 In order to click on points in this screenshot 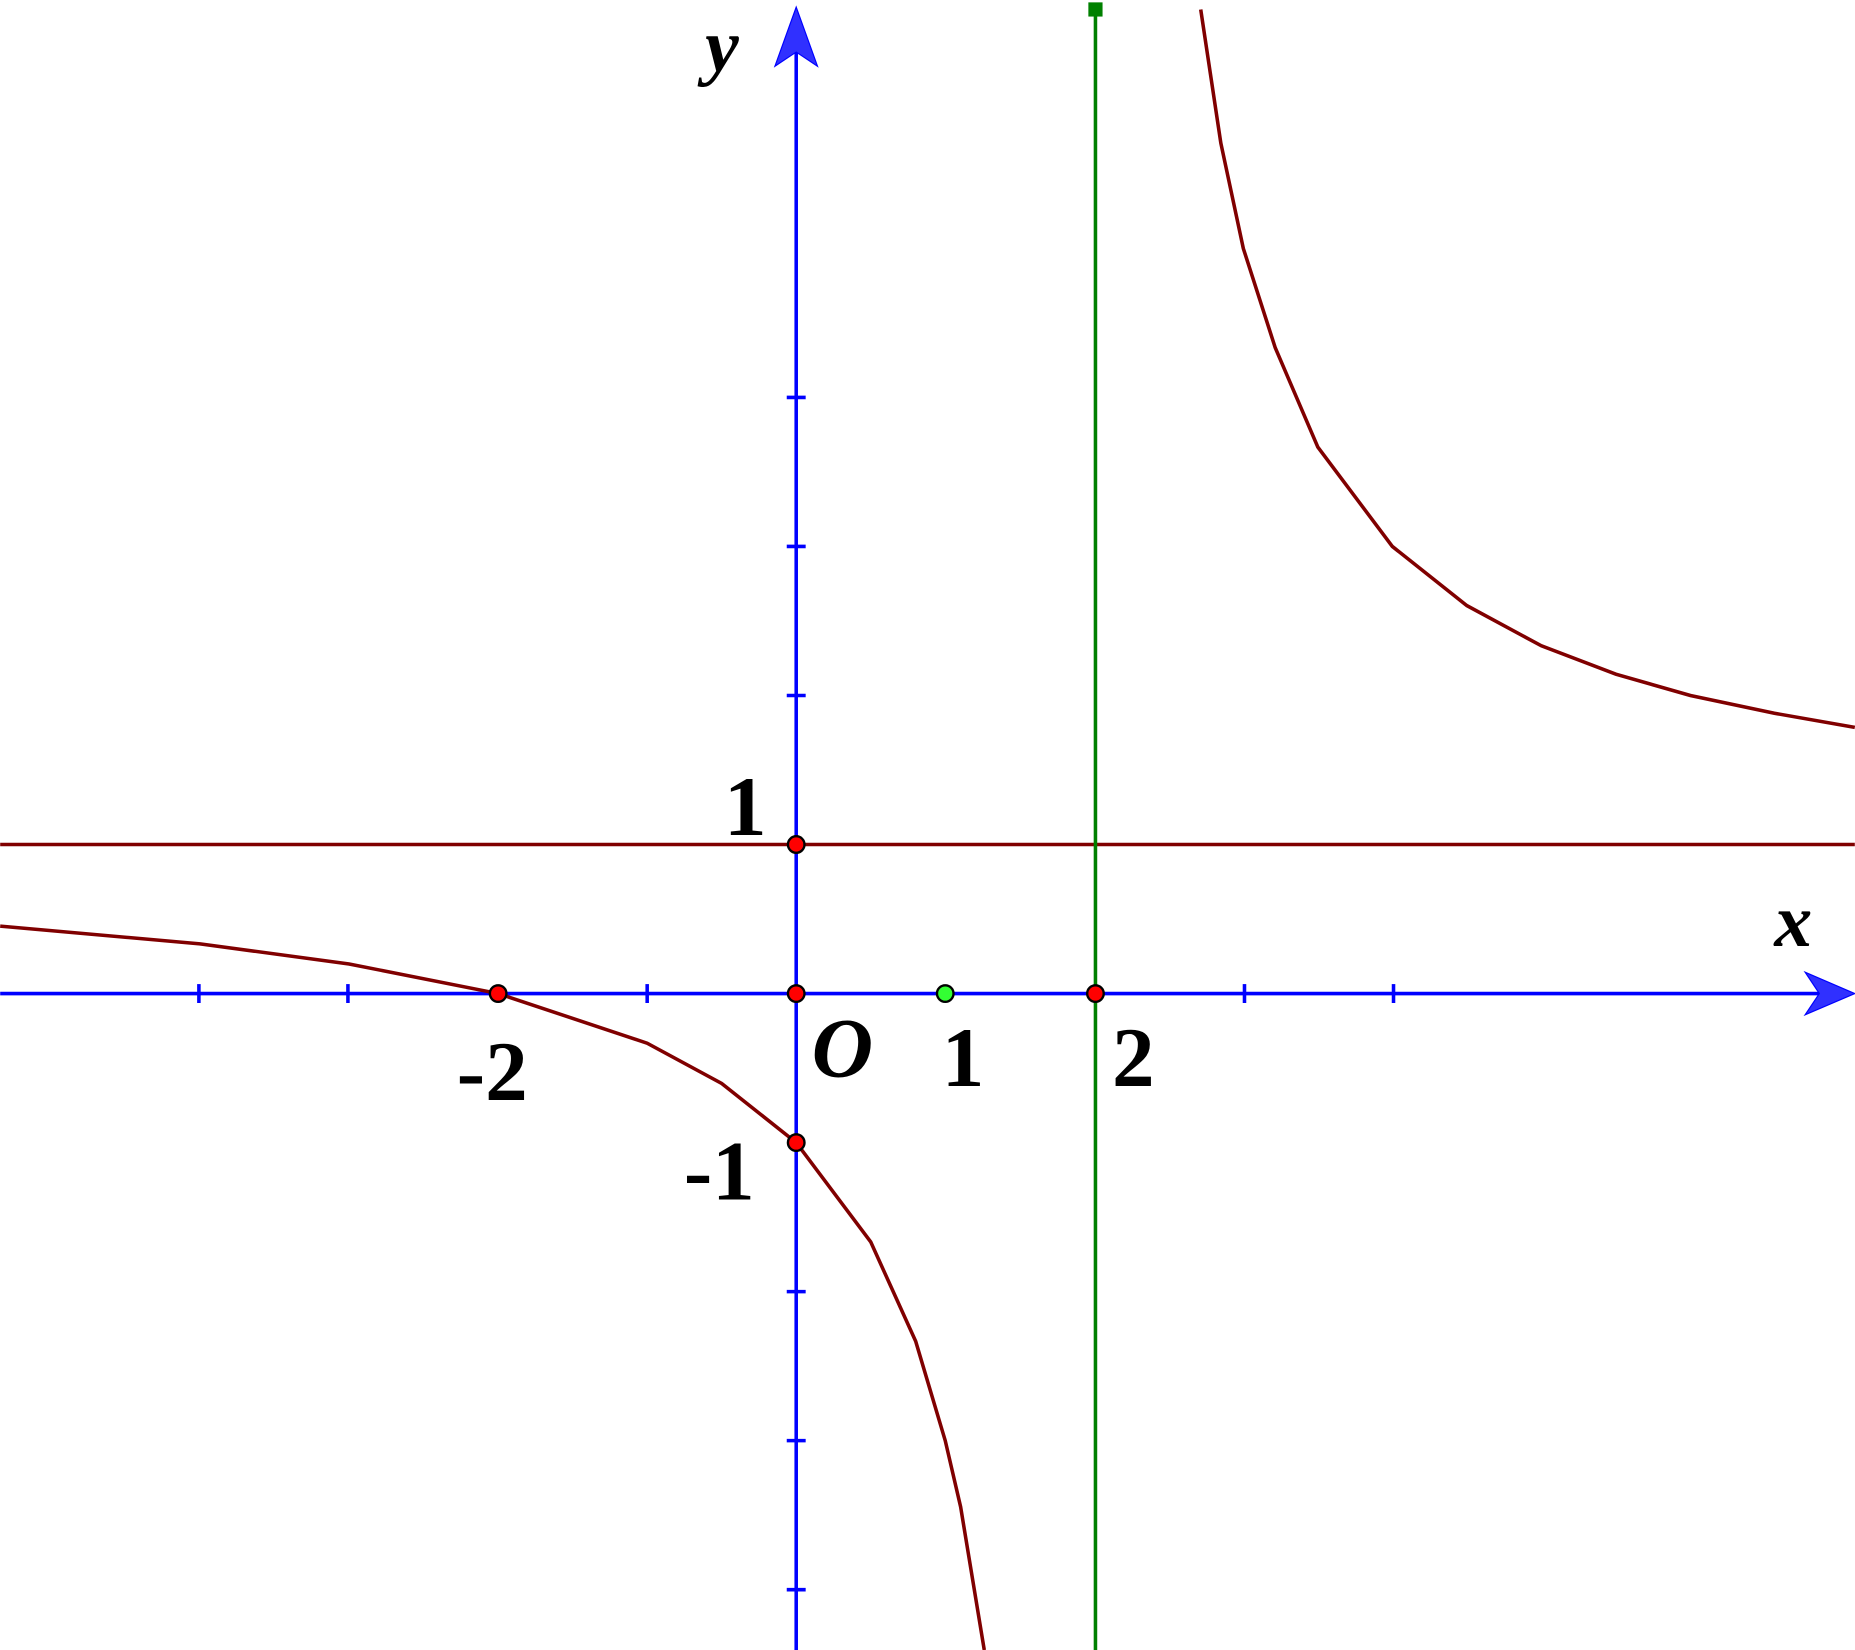, I will do `click(796, 994)`.